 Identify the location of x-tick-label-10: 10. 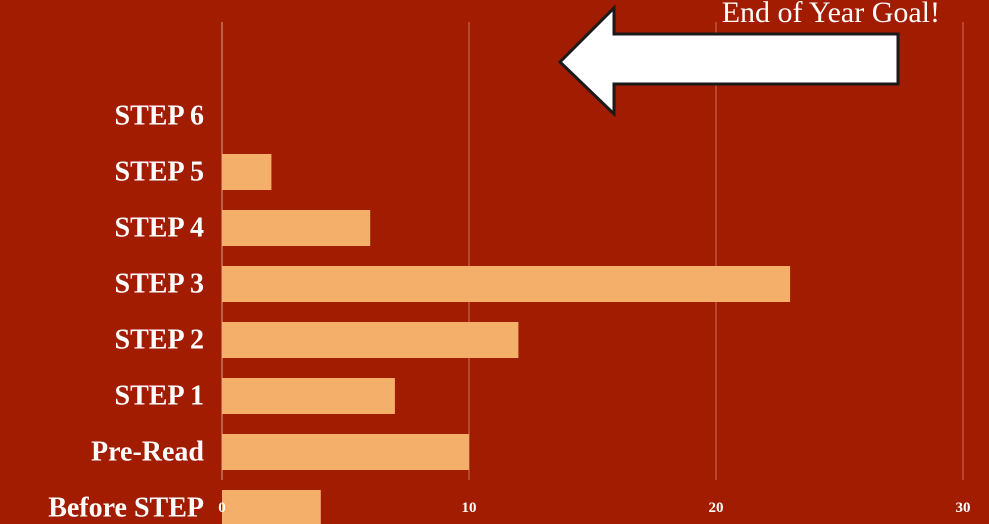
(469, 508).